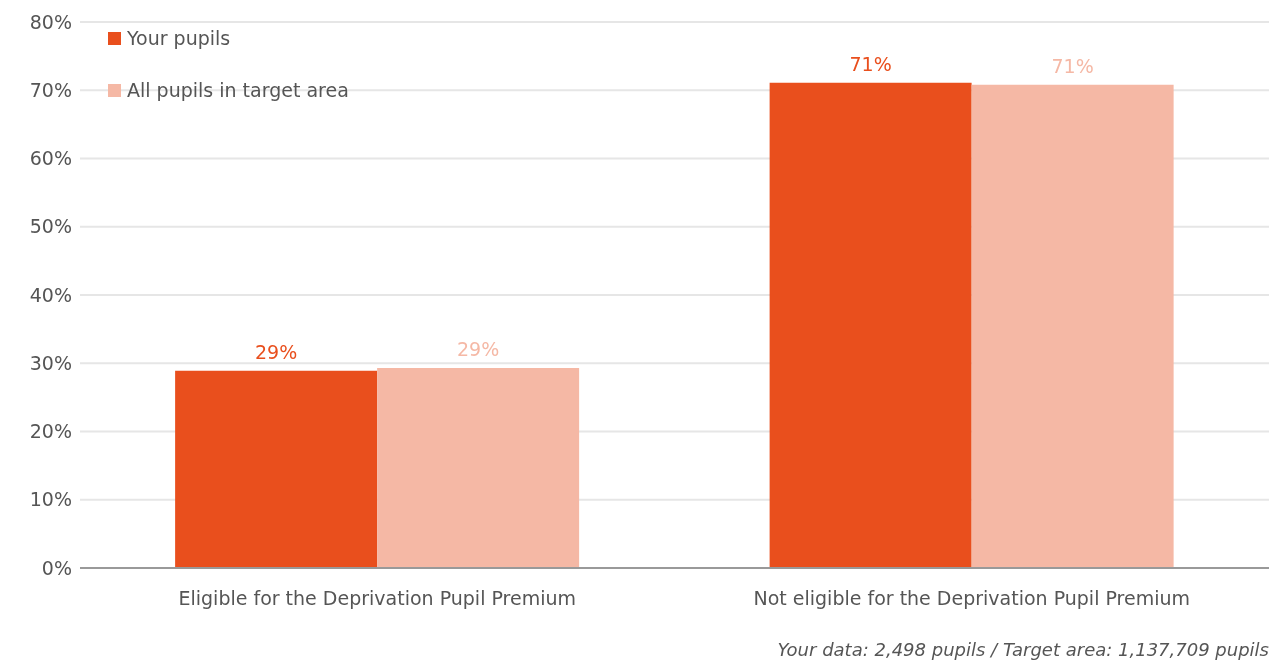 The image size is (1277, 670). I want to click on y-tick-label: 0%, so click(56, 567).